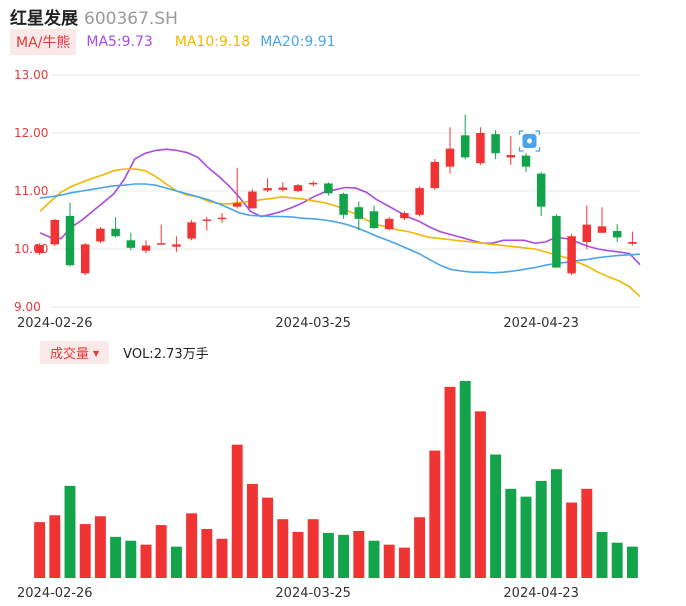  Describe the element at coordinates (75, 352) in the screenshot. I see `volume-indicator-selector: 成交量 ▼` at that location.